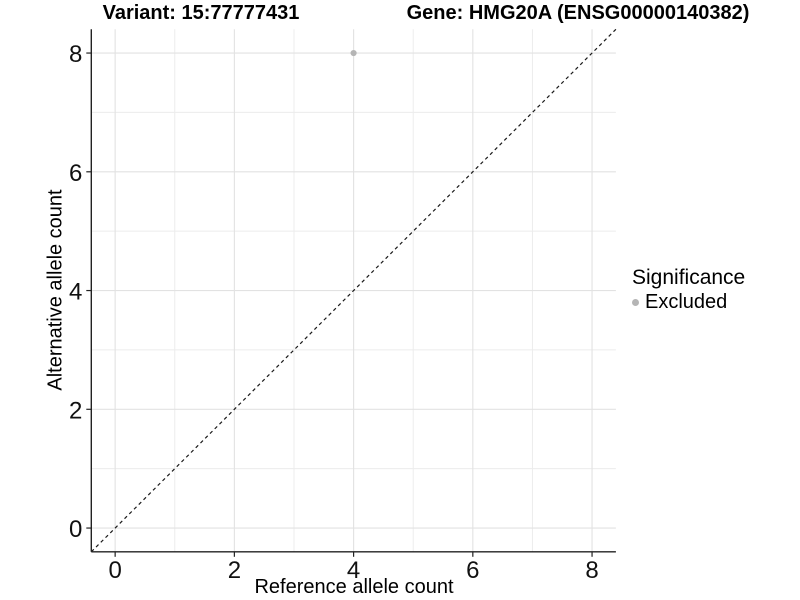 The height and width of the screenshot is (600, 800). Describe the element at coordinates (75, 410) in the screenshot. I see `y-tick-label: 2` at that location.